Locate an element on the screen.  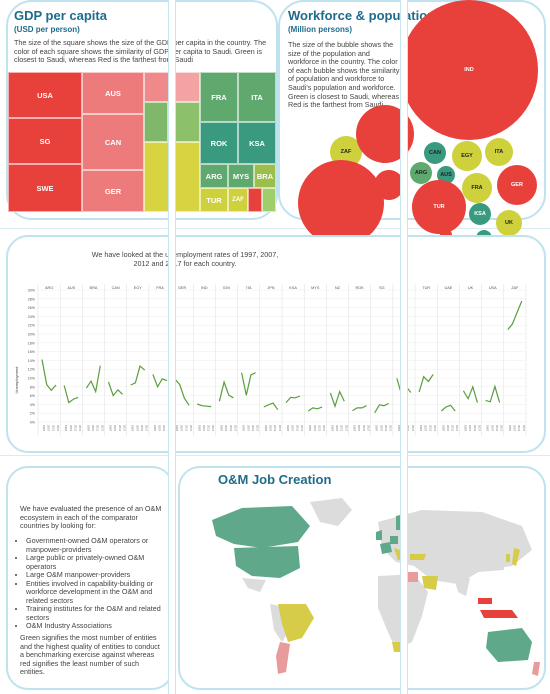
unemployment-ytick-label: 18% is located at coordinates (32, 343).